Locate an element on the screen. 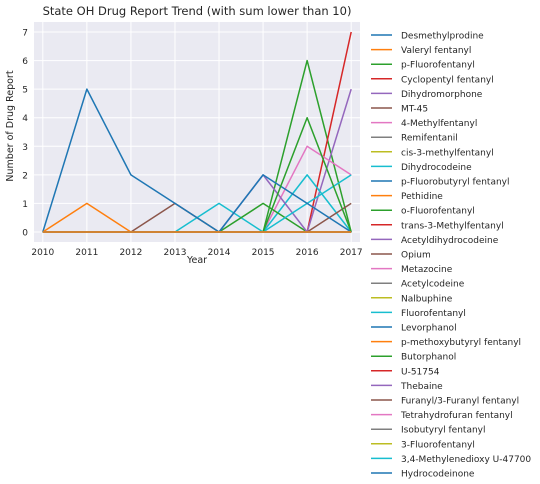  legend-label: 4-Methylfentanyl is located at coordinates (439, 124).